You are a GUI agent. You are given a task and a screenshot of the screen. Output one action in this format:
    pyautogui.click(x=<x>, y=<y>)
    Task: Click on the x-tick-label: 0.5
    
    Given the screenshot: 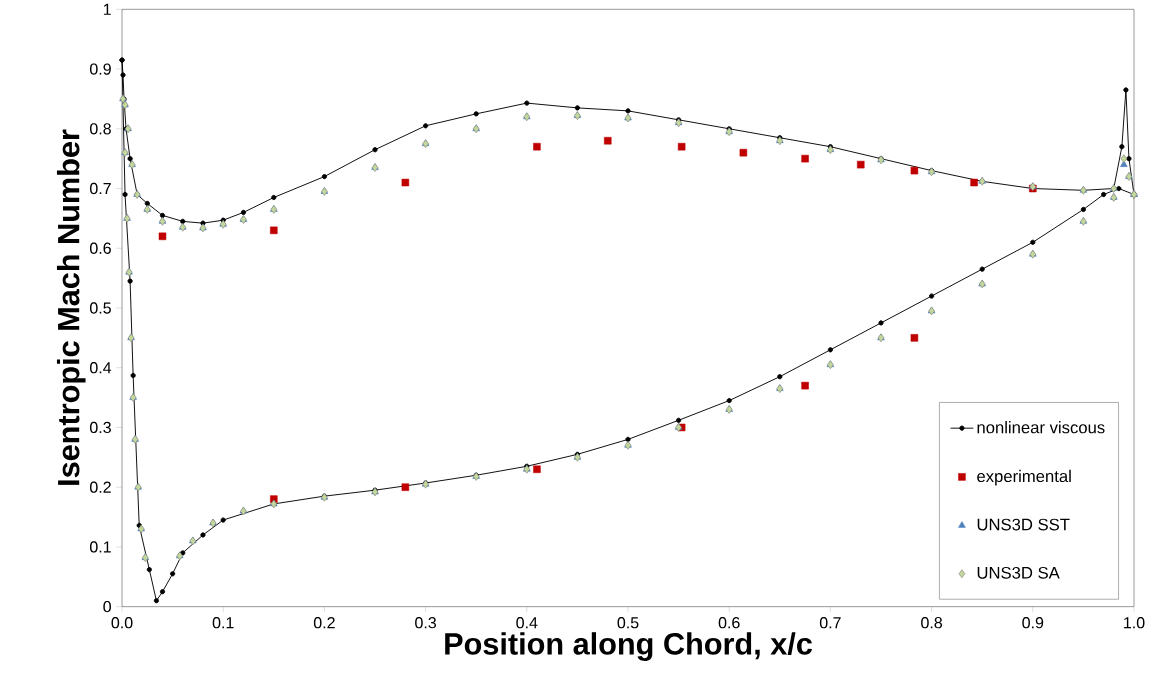 What is the action you would take?
    pyautogui.click(x=628, y=623)
    